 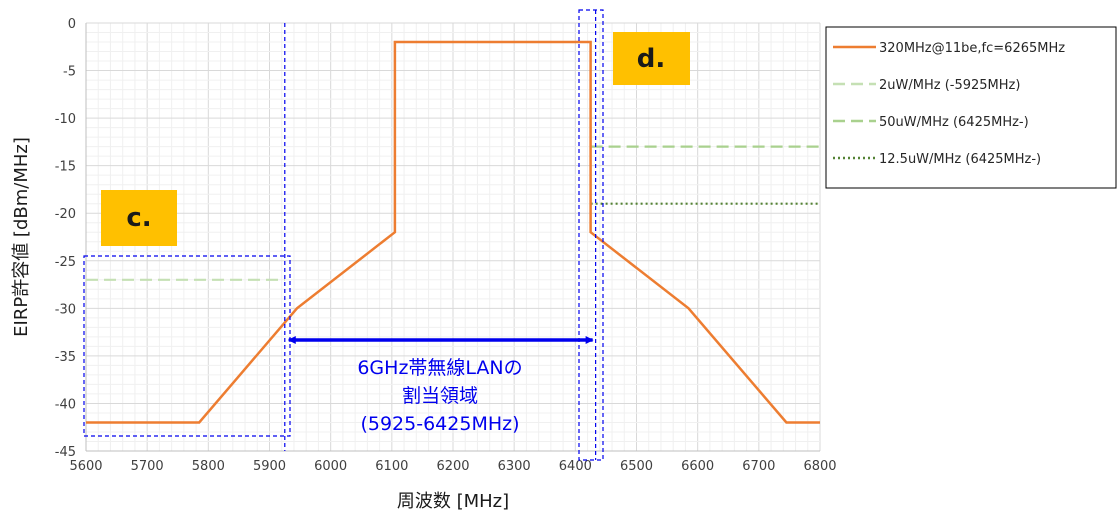 What do you see at coordinates (440, 396) in the screenshot?
I see `band-label-line-2: 割当領域` at bounding box center [440, 396].